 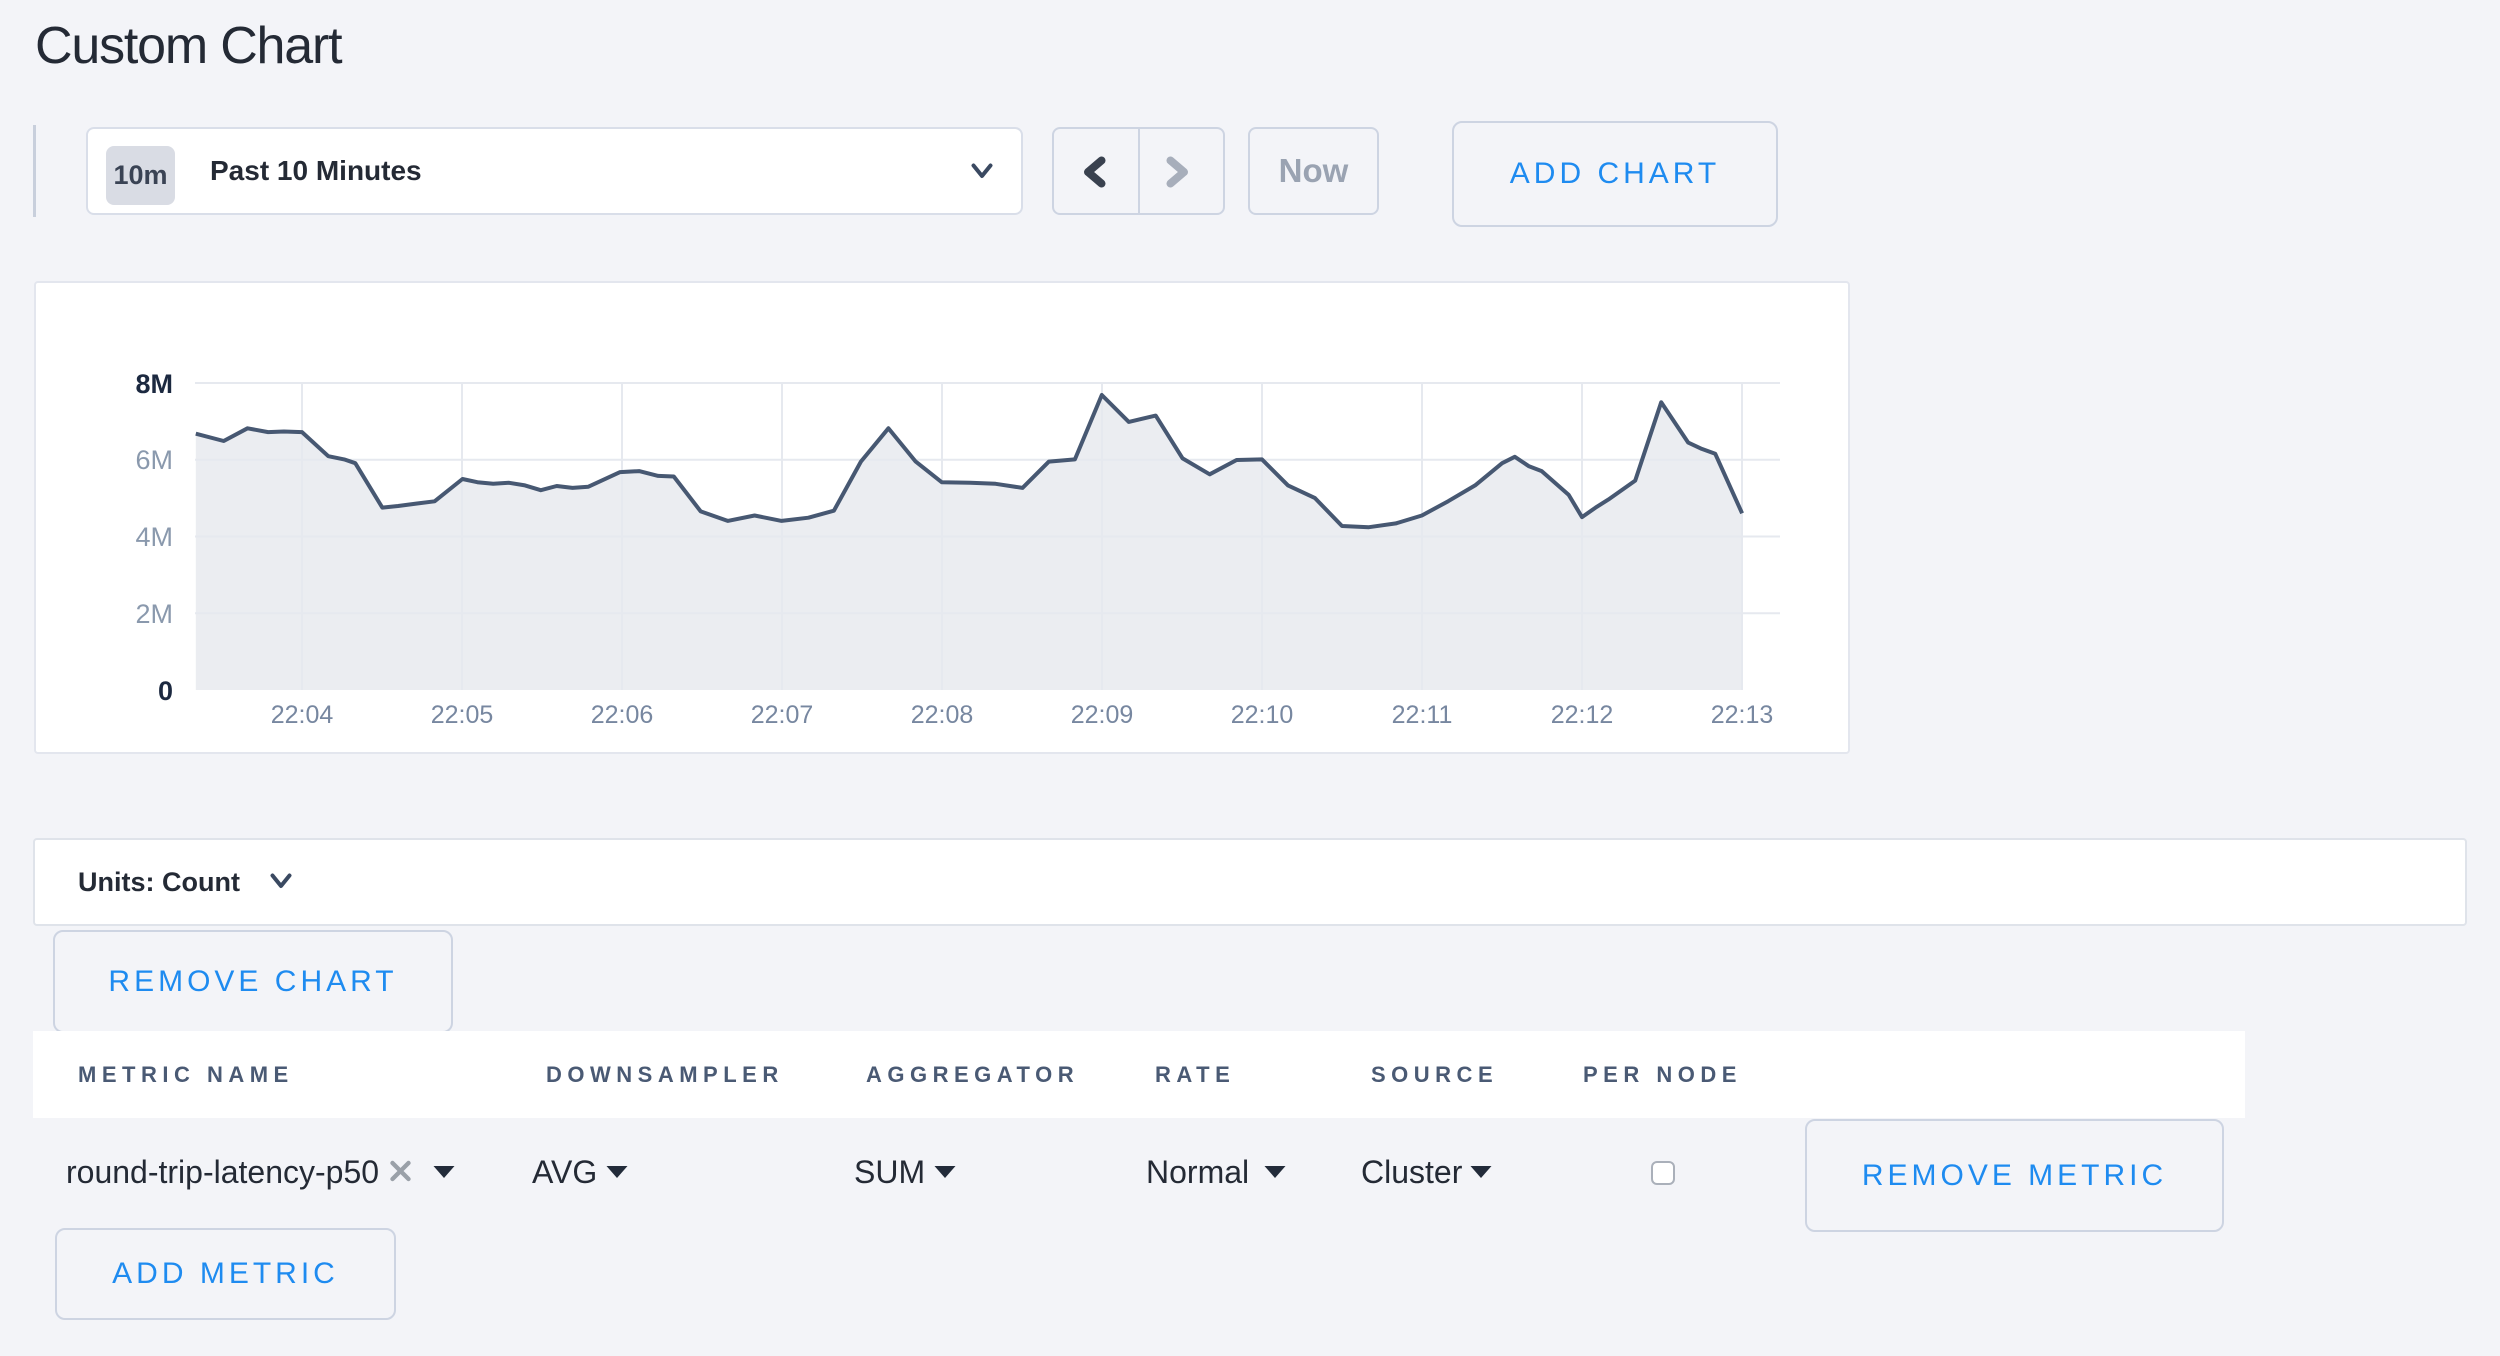 What do you see at coordinates (622, 715) in the screenshot?
I see `svg-text: 22:06` at bounding box center [622, 715].